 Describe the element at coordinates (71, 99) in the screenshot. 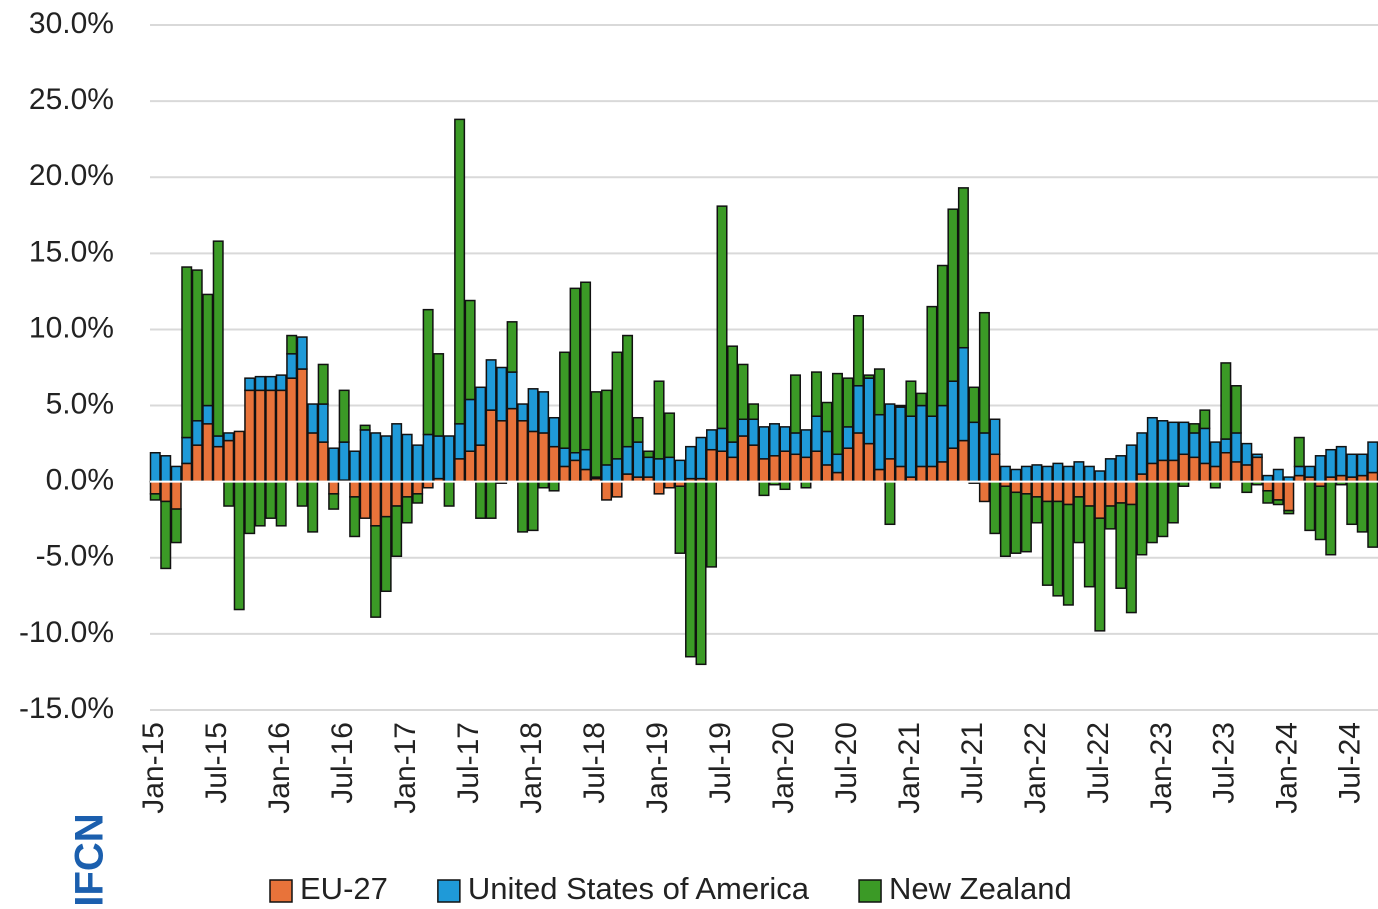

I see `y-tick-label: 25.0%` at that location.